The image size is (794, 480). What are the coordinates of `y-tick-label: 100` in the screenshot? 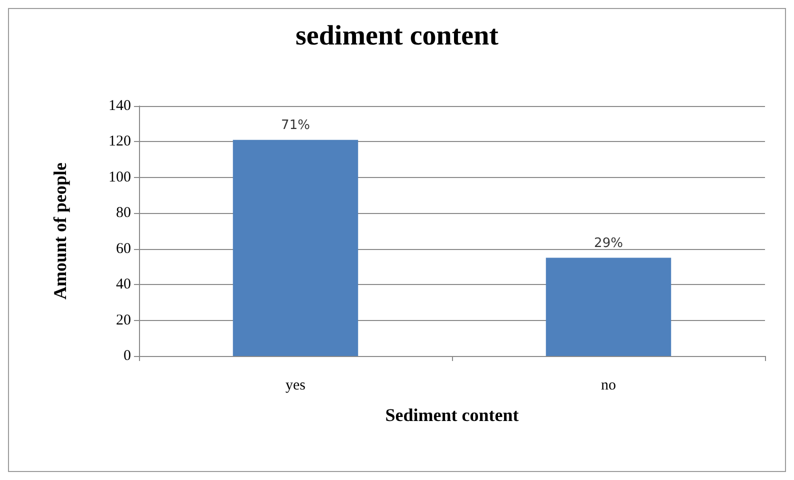 It's located at (119, 177).